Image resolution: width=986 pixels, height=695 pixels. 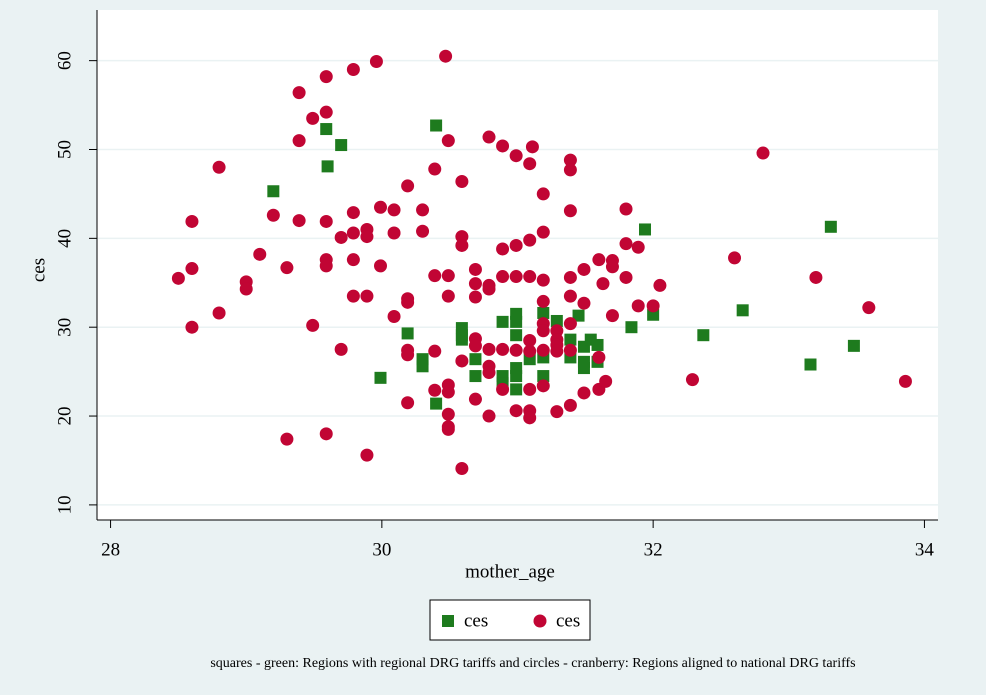 I want to click on y-tick-label: 40, so click(x=64, y=238).